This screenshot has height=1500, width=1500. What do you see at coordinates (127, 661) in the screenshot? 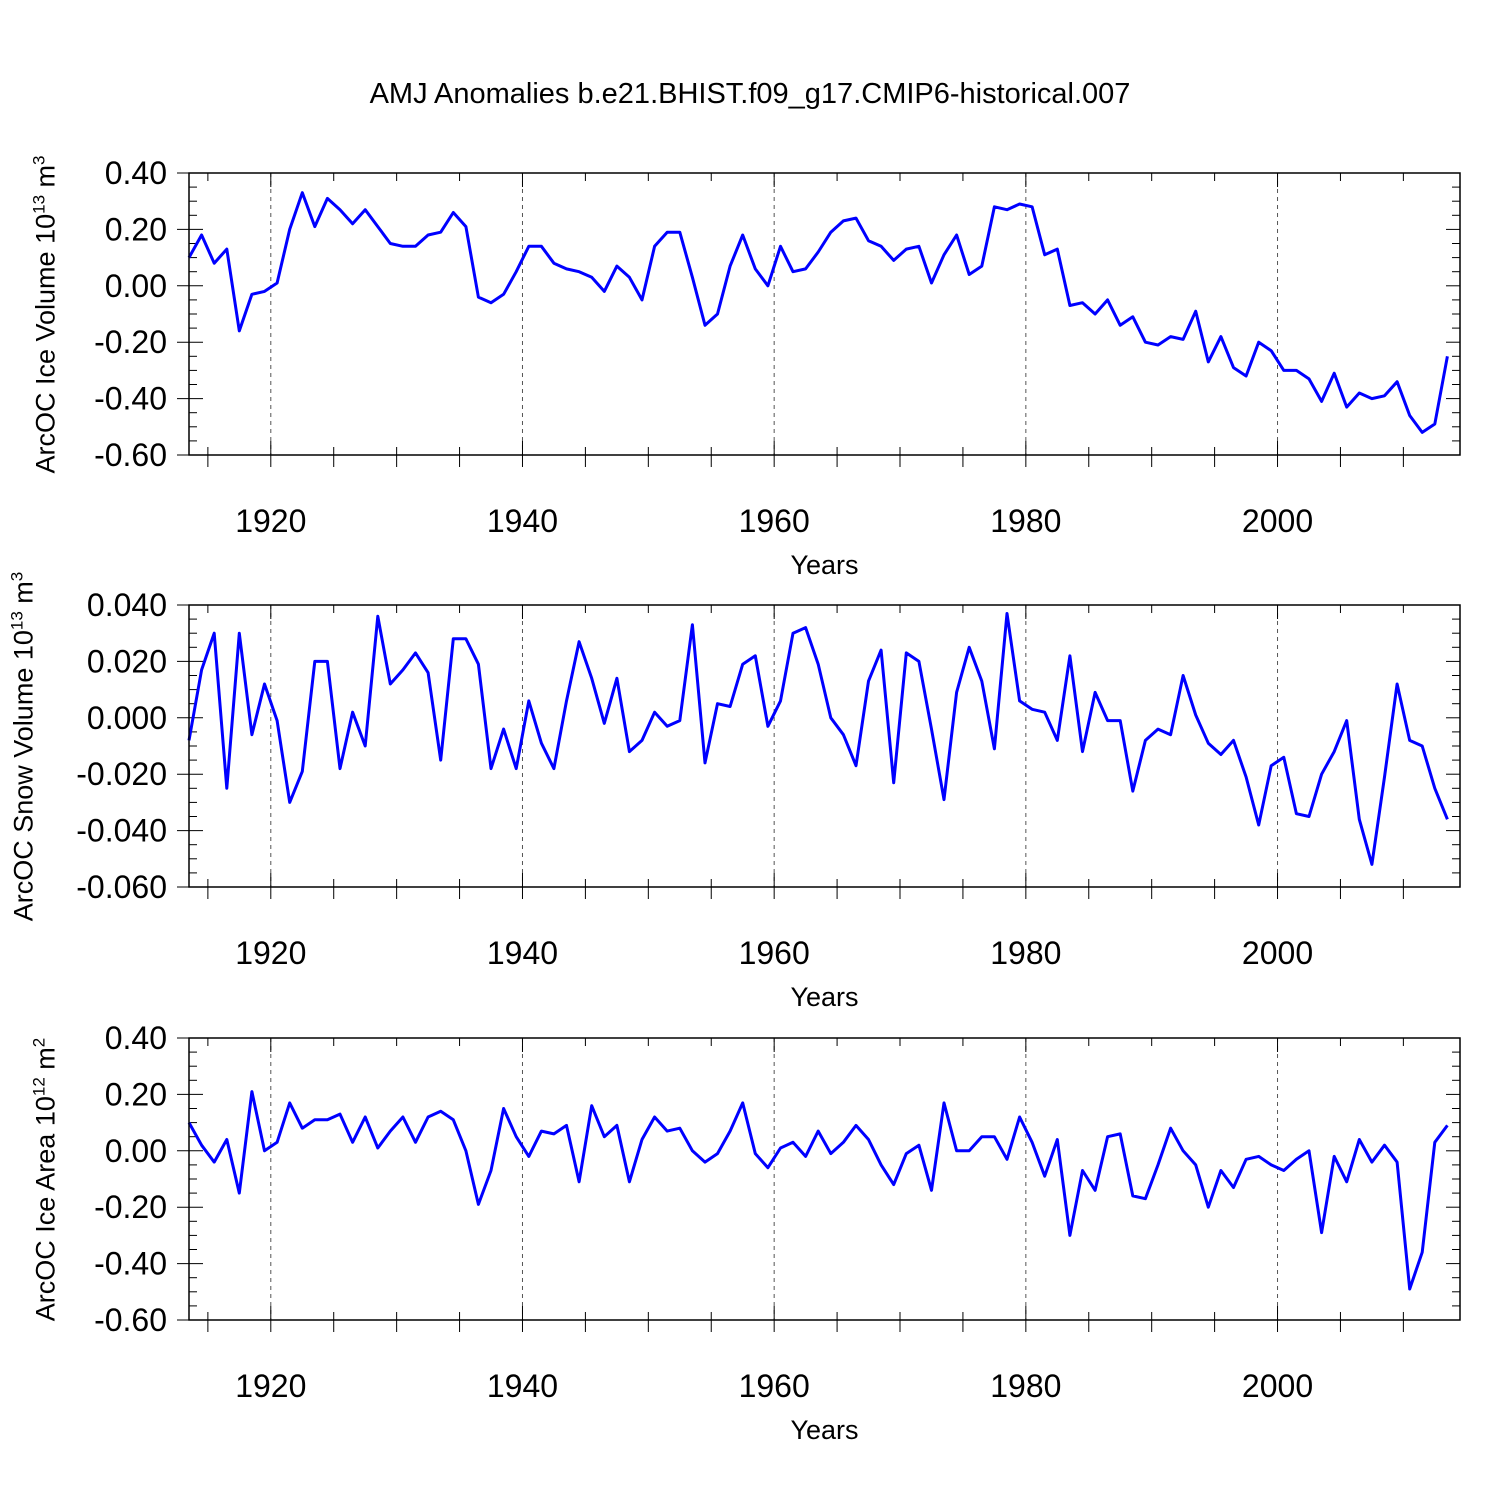
I see `y-tick-label: 0.020` at bounding box center [127, 661].